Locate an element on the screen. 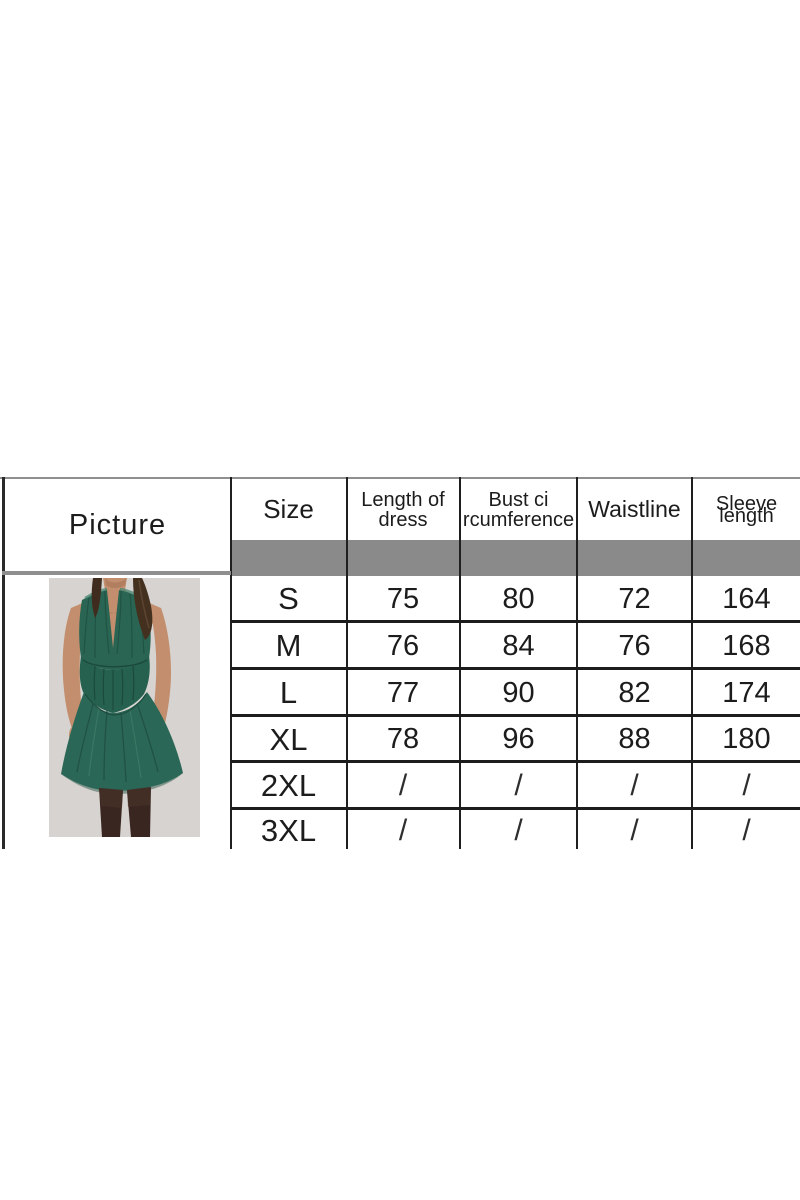 The image size is (800, 1200). cell-row-2xl-sleeve: / is located at coordinates (746, 785).